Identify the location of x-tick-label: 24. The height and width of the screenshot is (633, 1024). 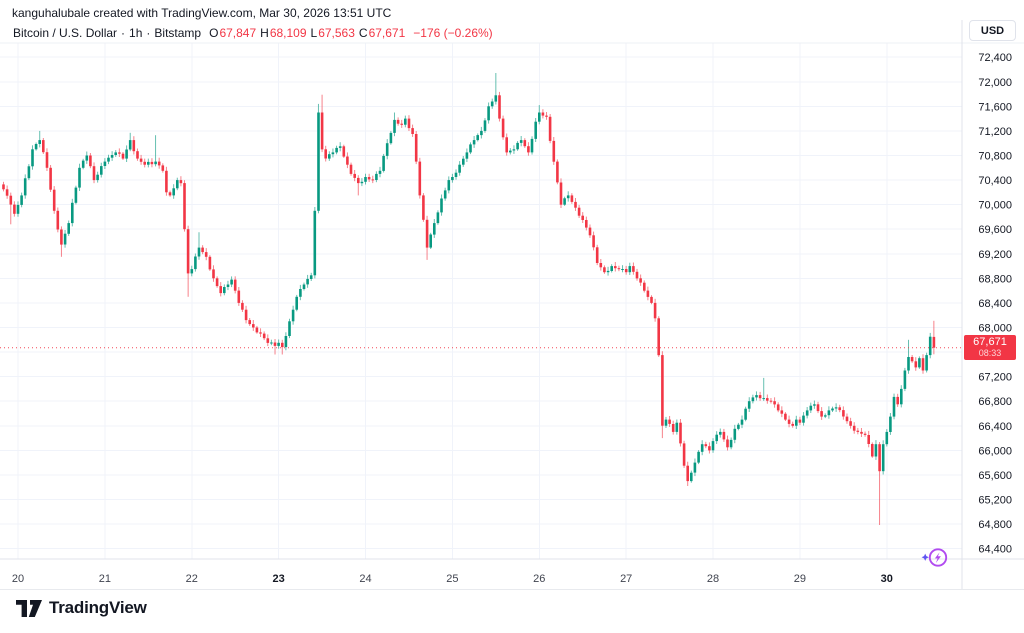
(365, 579).